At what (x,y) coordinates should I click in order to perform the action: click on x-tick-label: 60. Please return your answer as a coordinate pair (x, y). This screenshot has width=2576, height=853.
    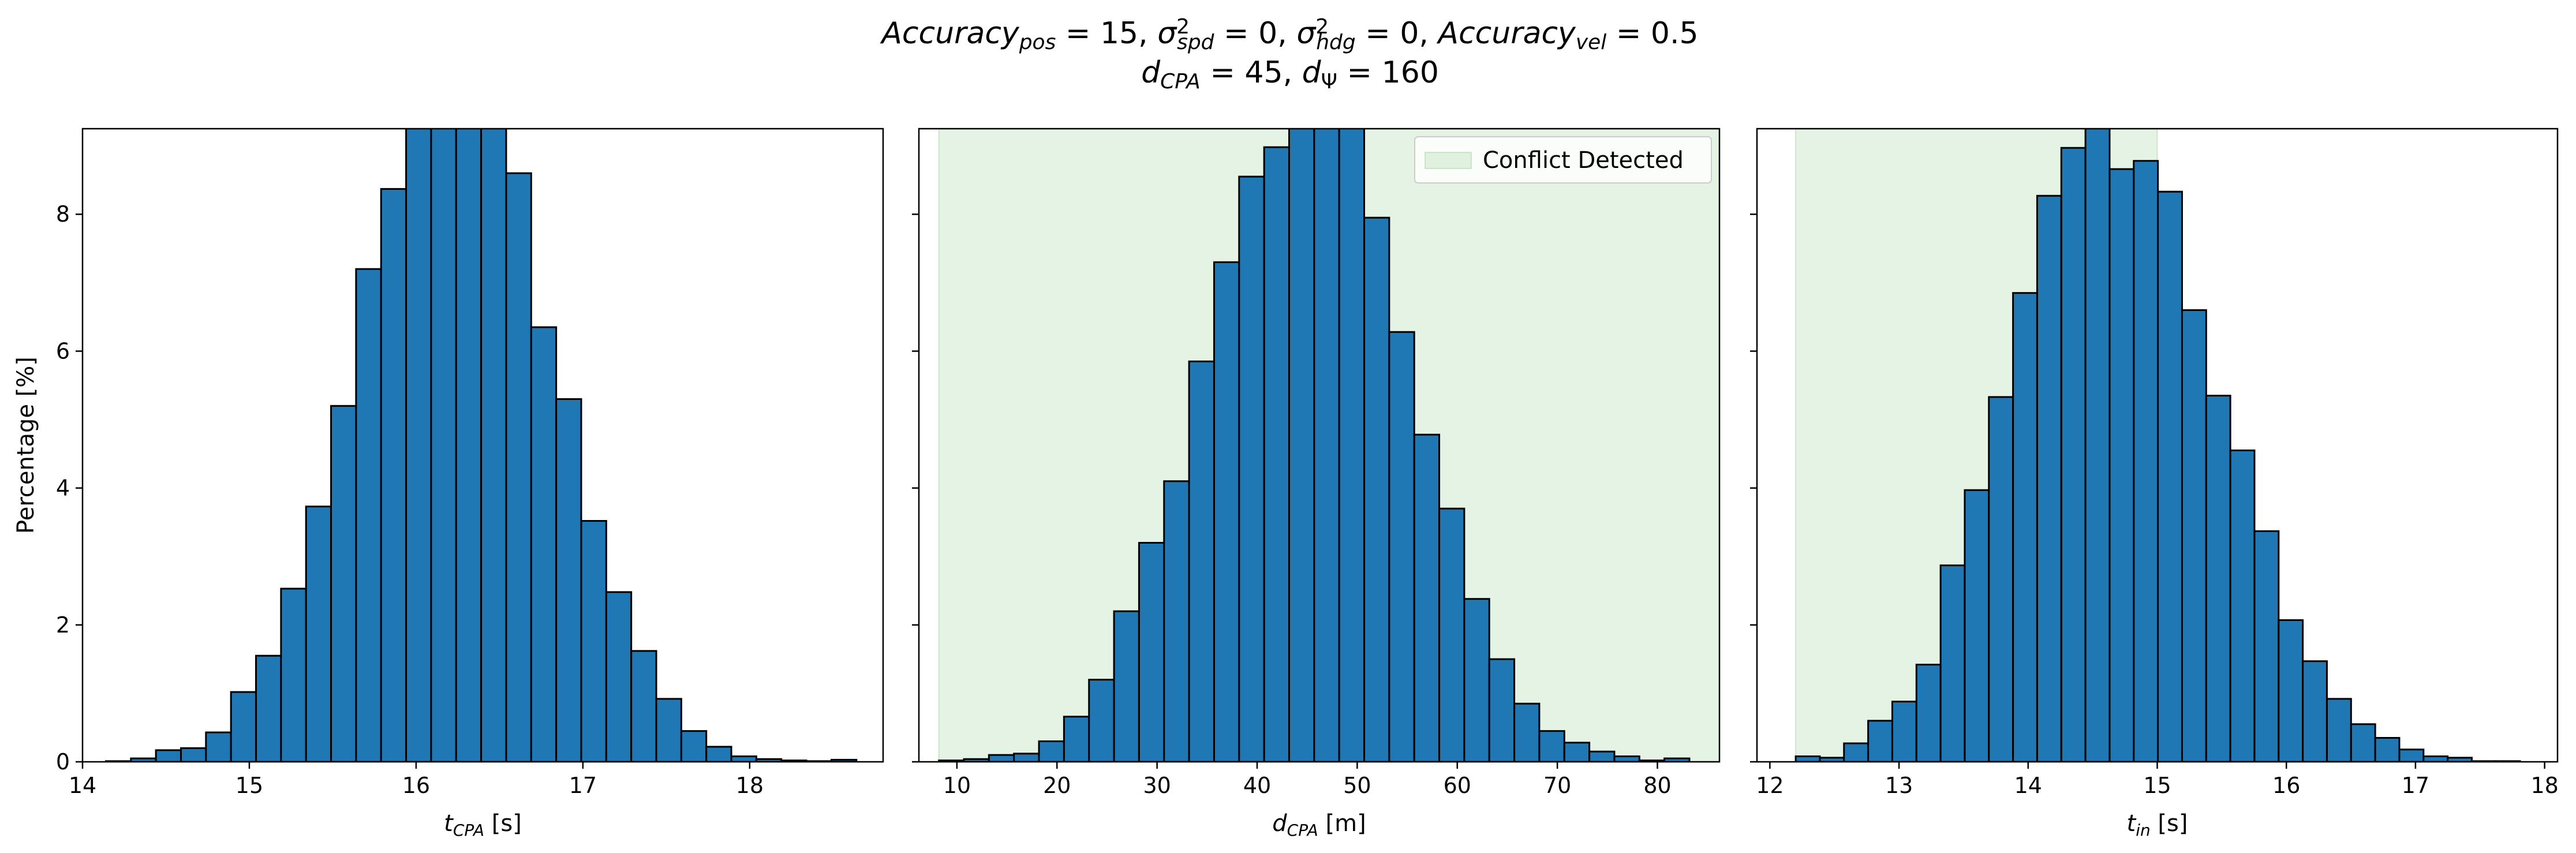
    Looking at the image, I should click on (1457, 785).